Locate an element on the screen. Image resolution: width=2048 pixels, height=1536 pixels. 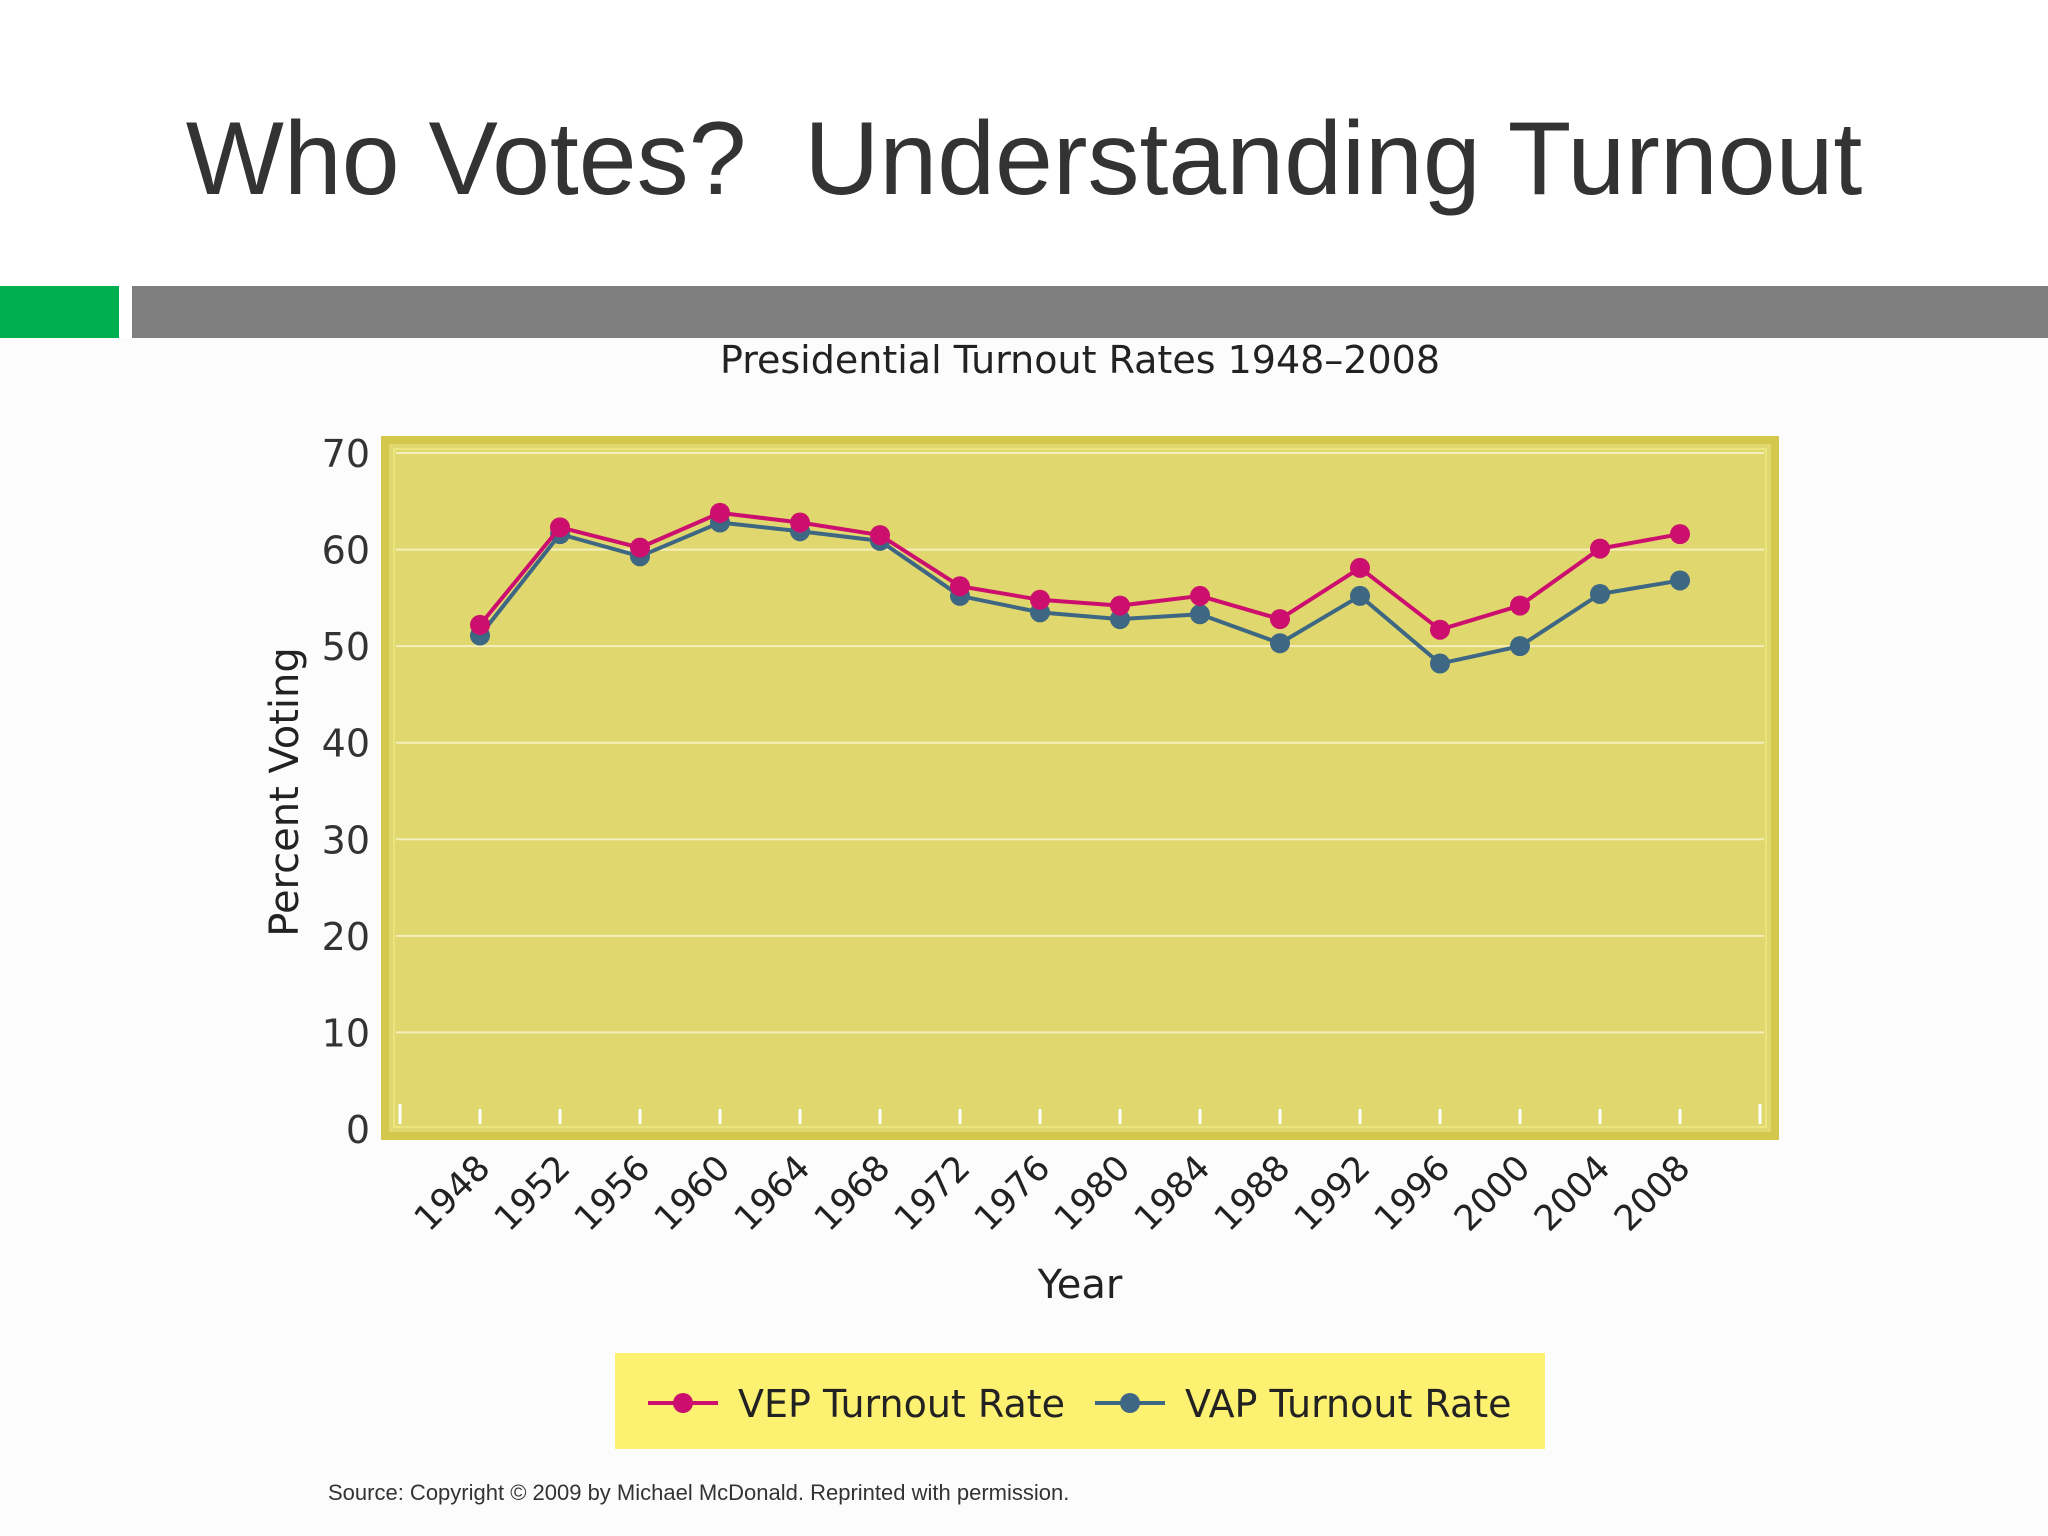
y-tick-label-70: 70 is located at coordinates (346, 454).